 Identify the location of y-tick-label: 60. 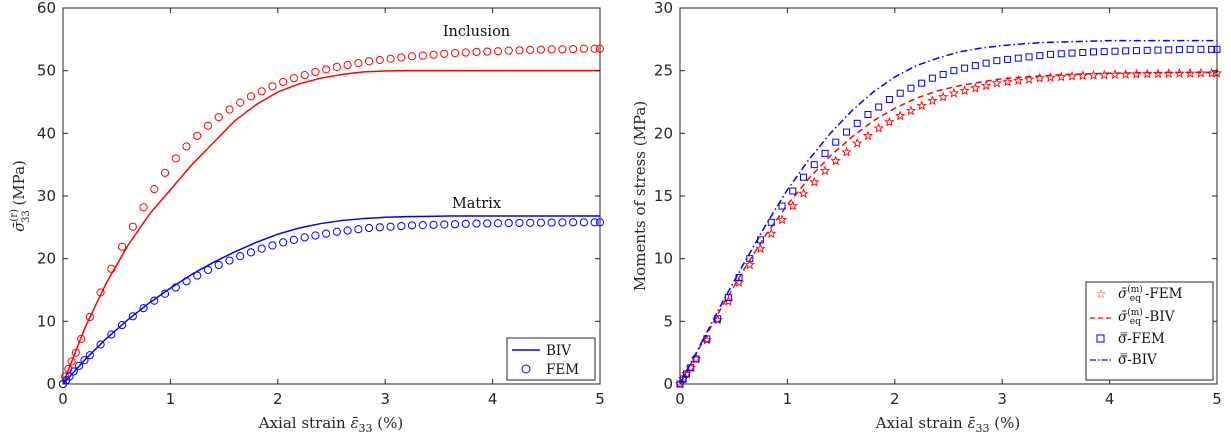
(46, 8).